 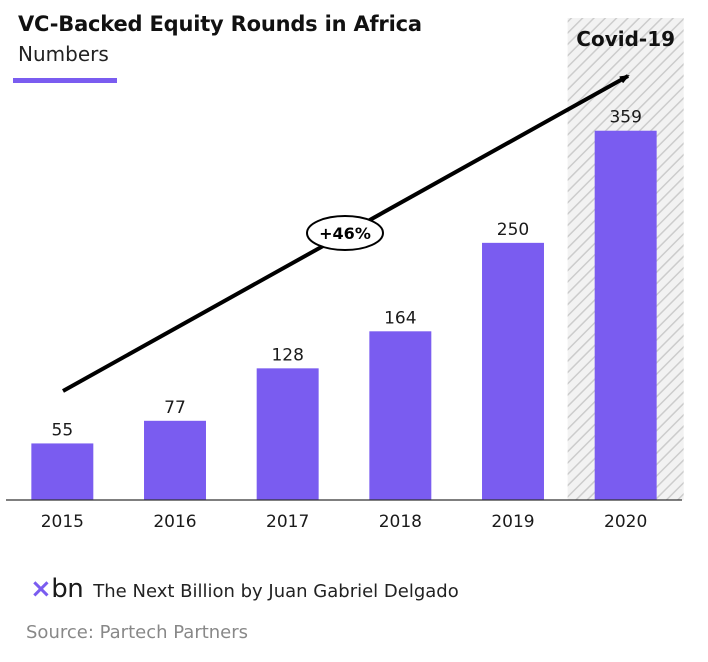 What do you see at coordinates (287, 434) in the screenshot?
I see `bar-2017` at bounding box center [287, 434].